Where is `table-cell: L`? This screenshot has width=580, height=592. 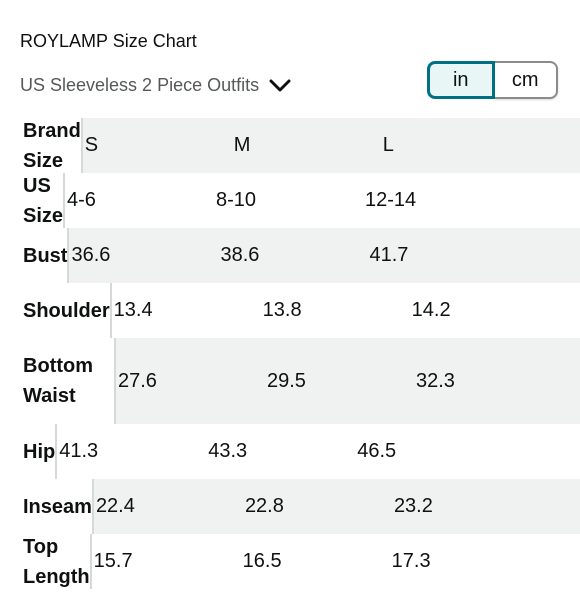
table-cell: L is located at coordinates (388, 145).